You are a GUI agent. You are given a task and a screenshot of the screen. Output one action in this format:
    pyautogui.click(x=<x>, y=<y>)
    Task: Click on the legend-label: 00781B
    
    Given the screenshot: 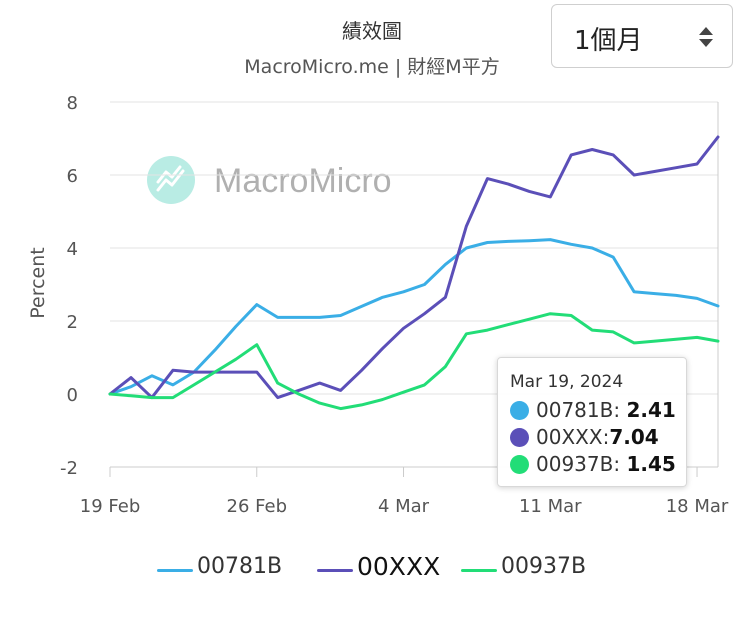 What is the action you would take?
    pyautogui.click(x=240, y=566)
    